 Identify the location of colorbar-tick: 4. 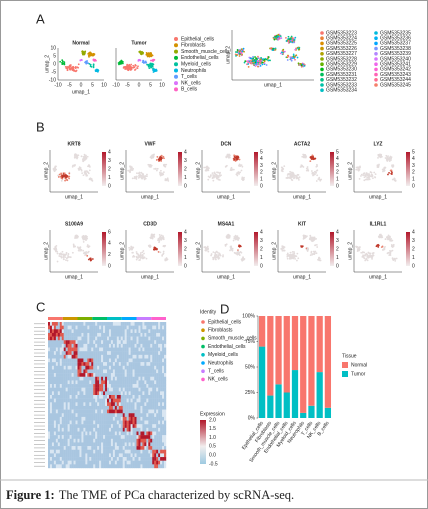
(337, 159).